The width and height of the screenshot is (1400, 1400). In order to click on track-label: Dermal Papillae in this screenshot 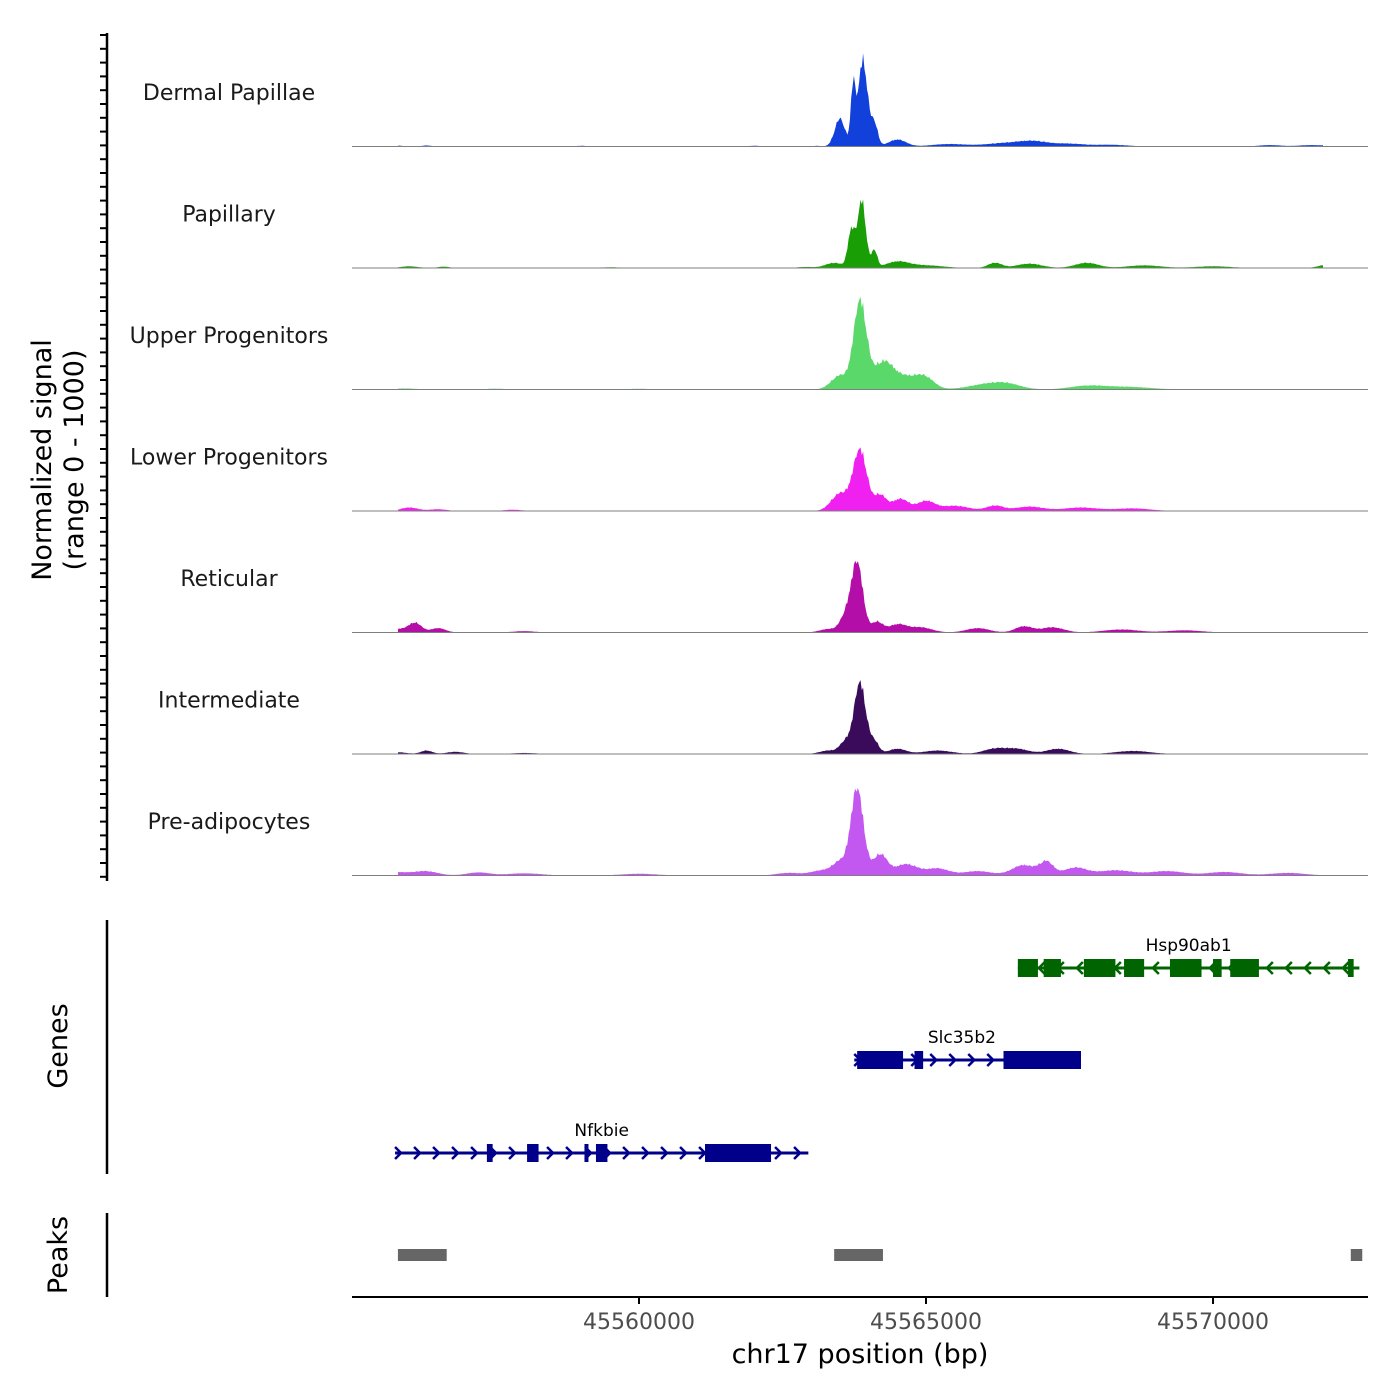, I will do `click(229, 93)`.